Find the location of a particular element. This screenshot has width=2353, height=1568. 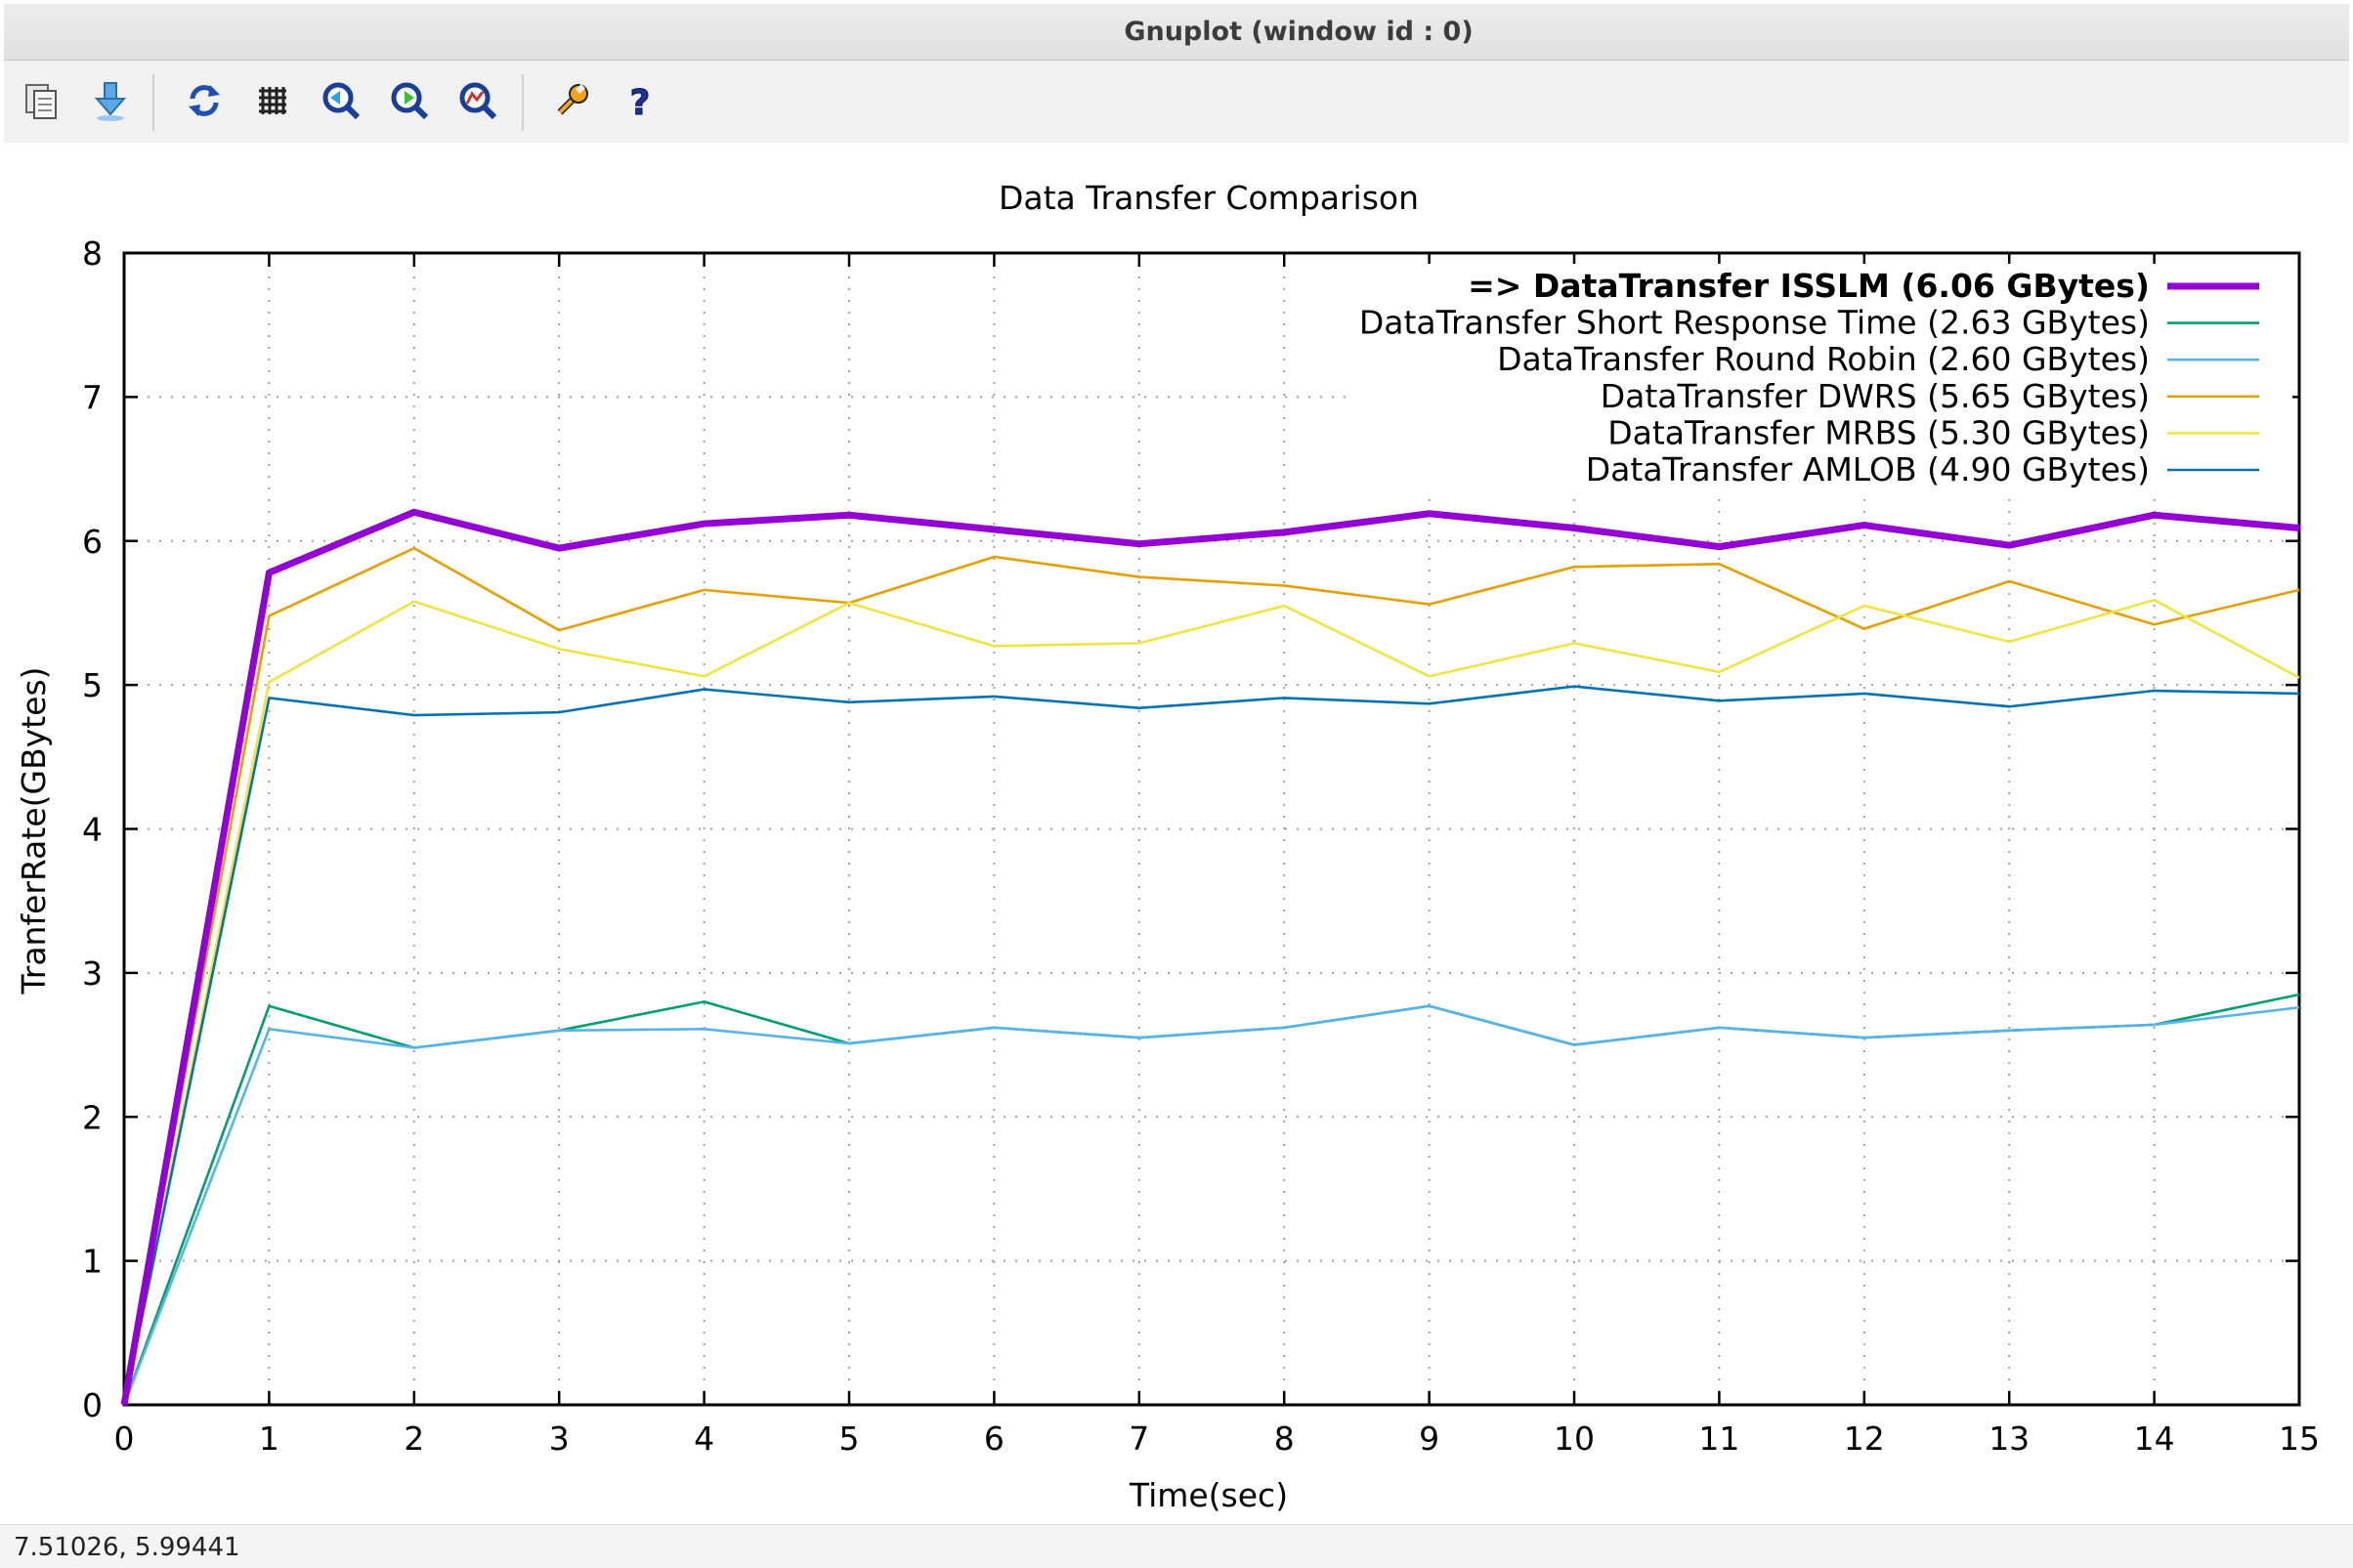

y-tick-label: 2 is located at coordinates (92, 1117).